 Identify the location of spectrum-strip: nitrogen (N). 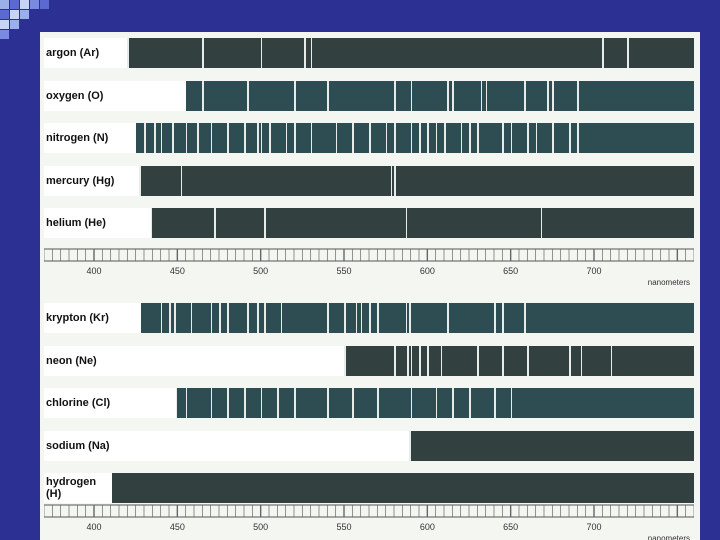
(369, 138).